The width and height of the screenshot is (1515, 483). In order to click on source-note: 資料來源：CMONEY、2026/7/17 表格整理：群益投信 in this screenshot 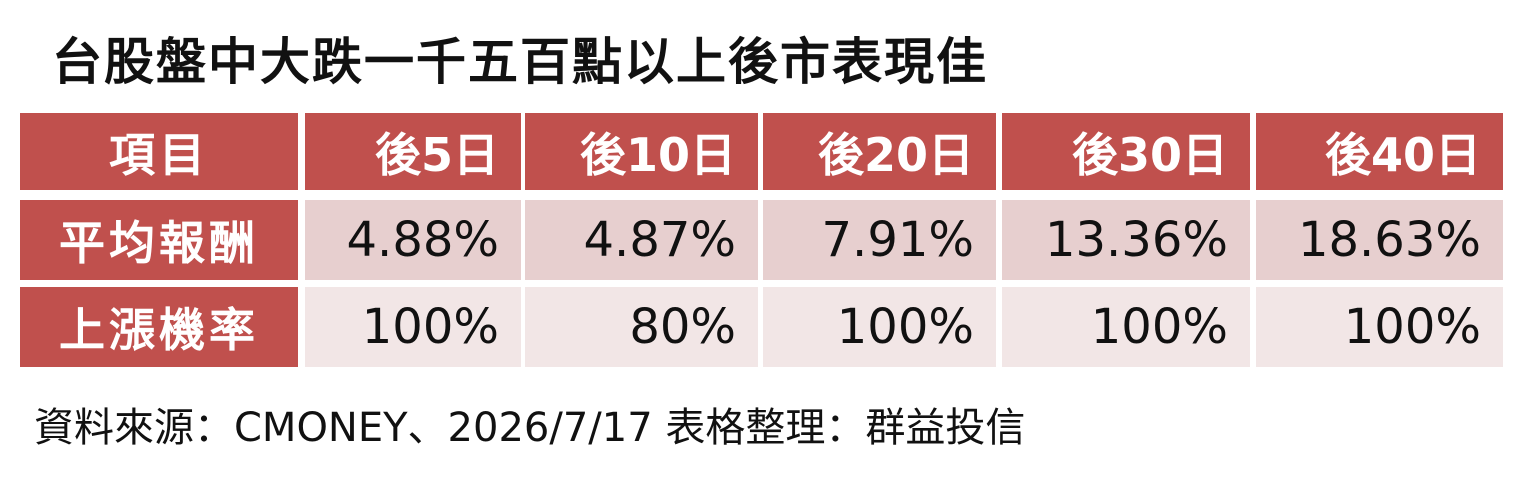, I will do `click(530, 428)`.